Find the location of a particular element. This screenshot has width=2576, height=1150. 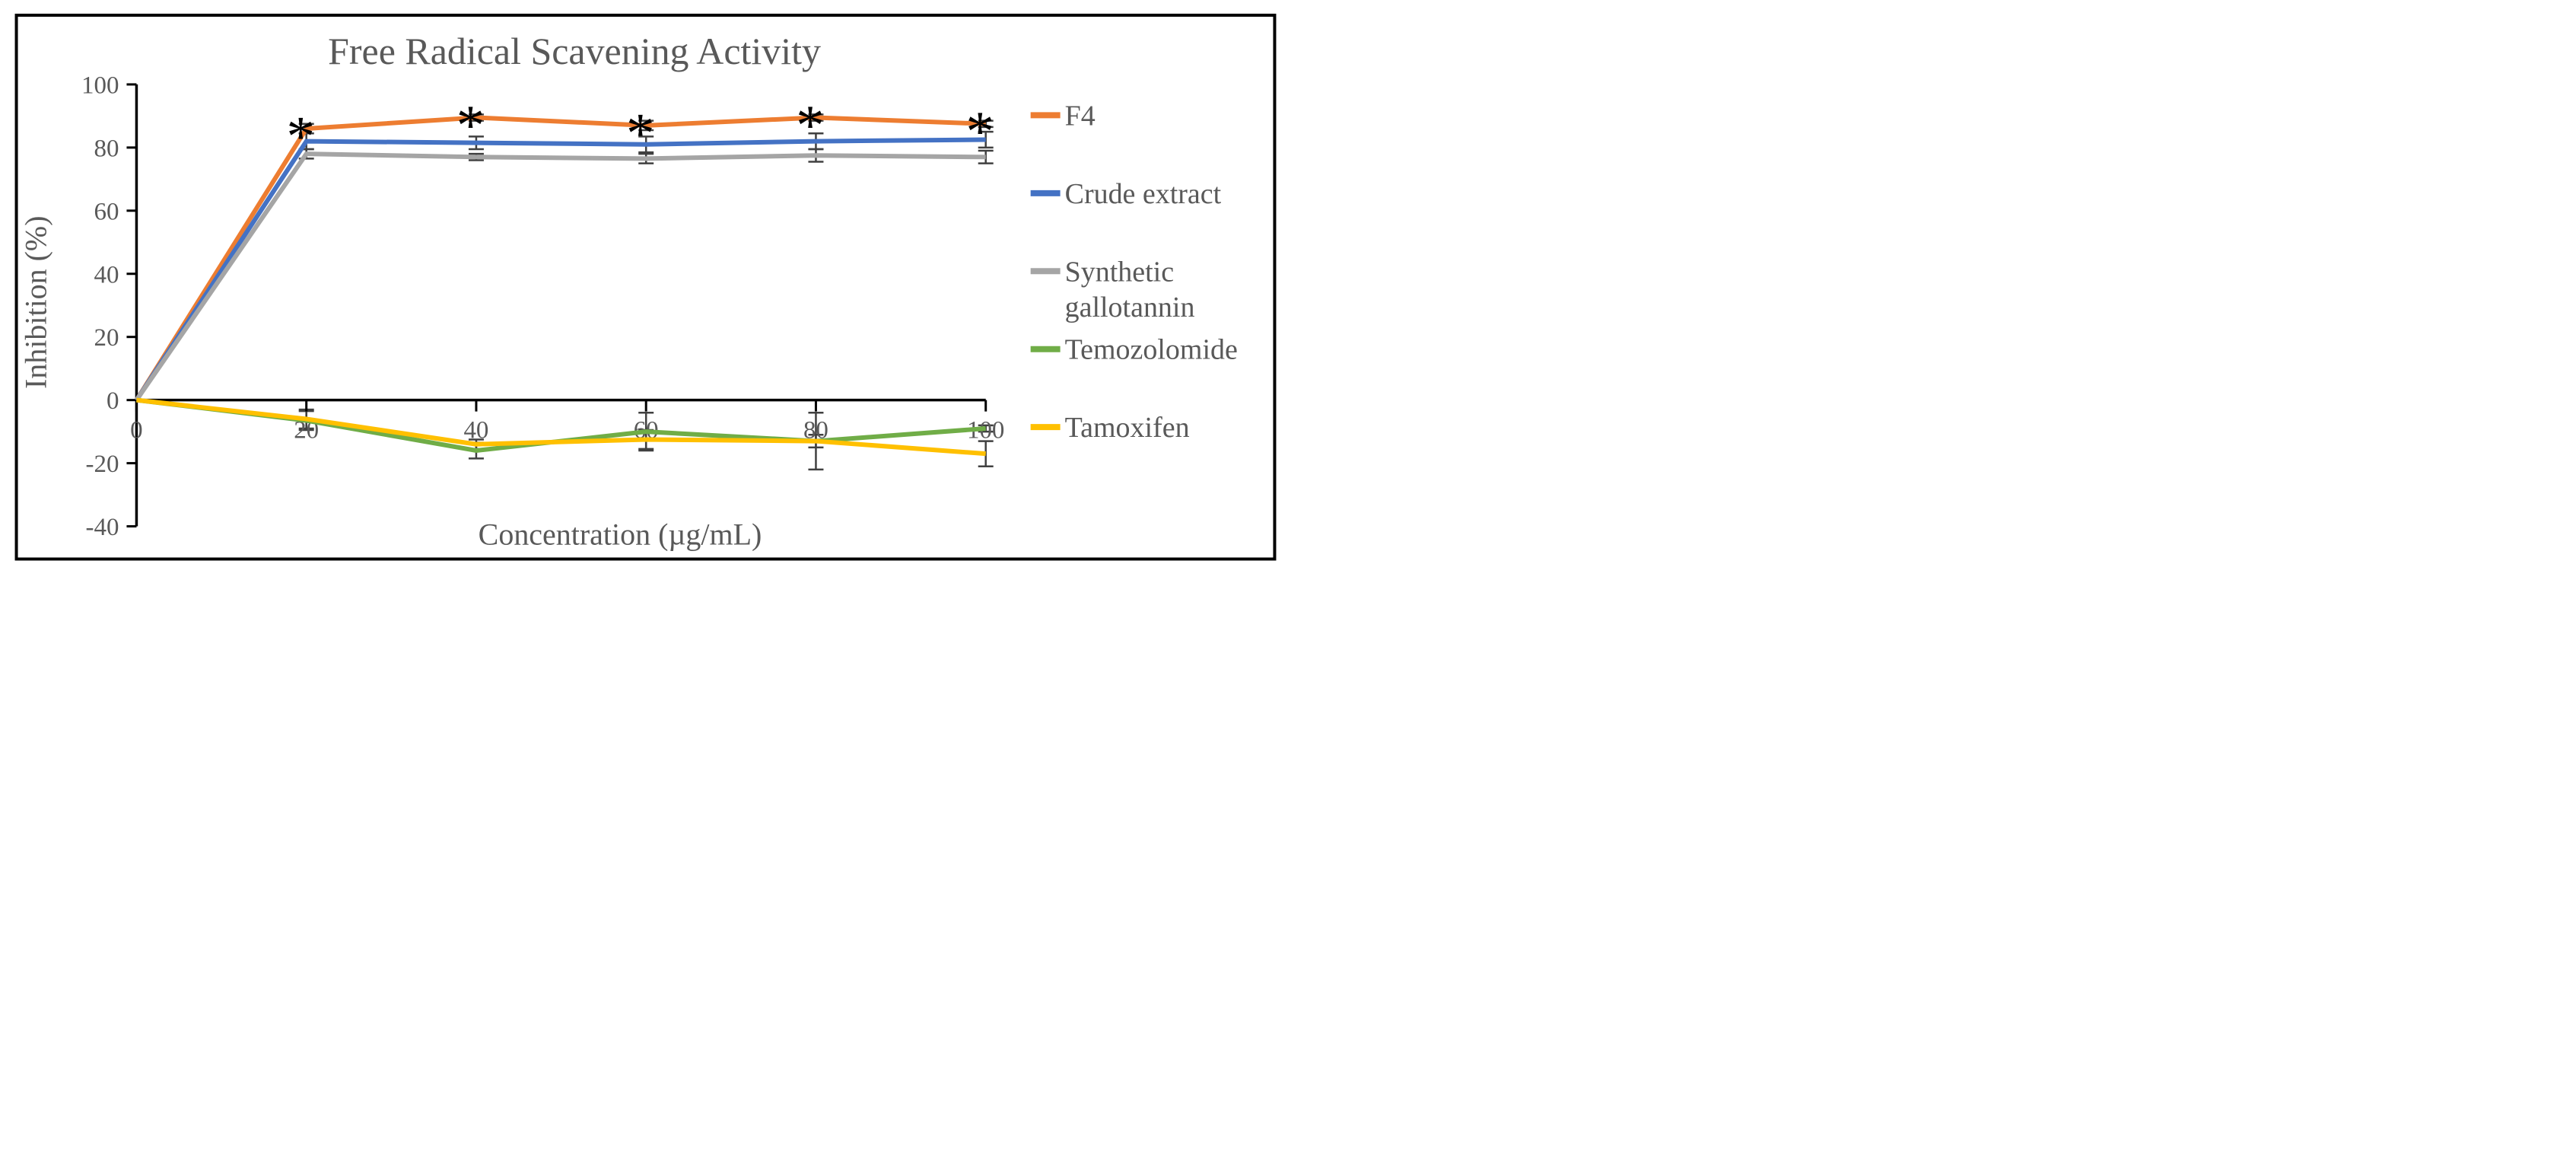

x-tick-label: 0 is located at coordinates (136, 430).